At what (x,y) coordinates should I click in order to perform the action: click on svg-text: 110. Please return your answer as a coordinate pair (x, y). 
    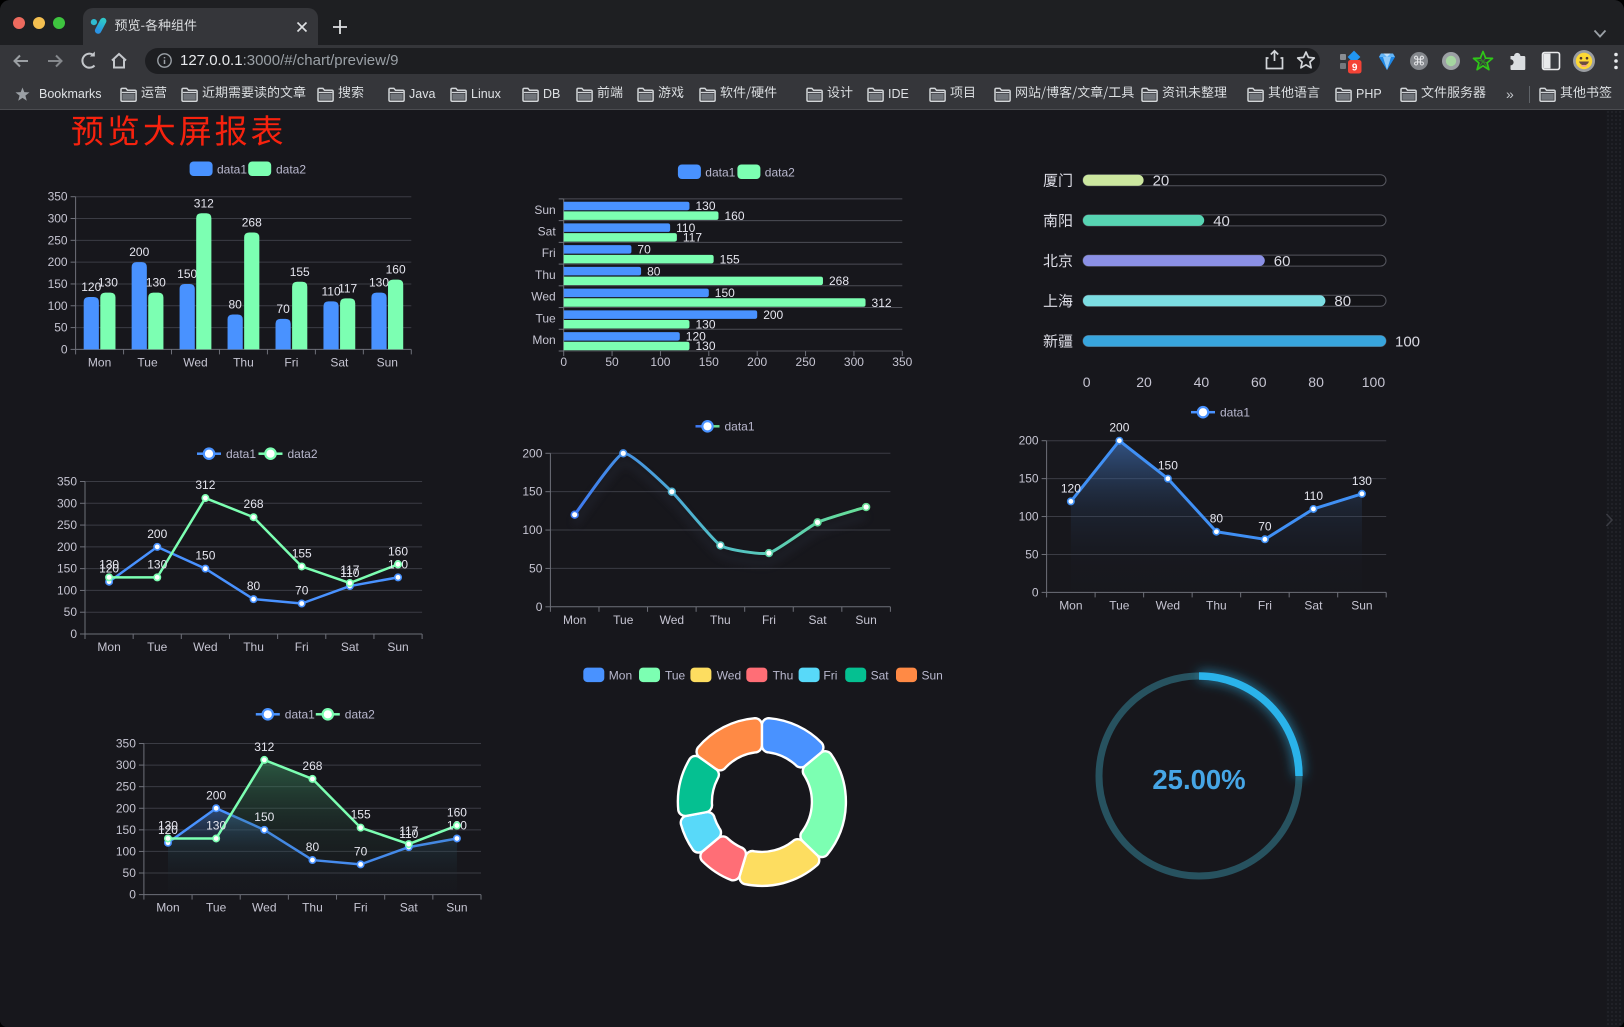
    Looking at the image, I should click on (685, 228).